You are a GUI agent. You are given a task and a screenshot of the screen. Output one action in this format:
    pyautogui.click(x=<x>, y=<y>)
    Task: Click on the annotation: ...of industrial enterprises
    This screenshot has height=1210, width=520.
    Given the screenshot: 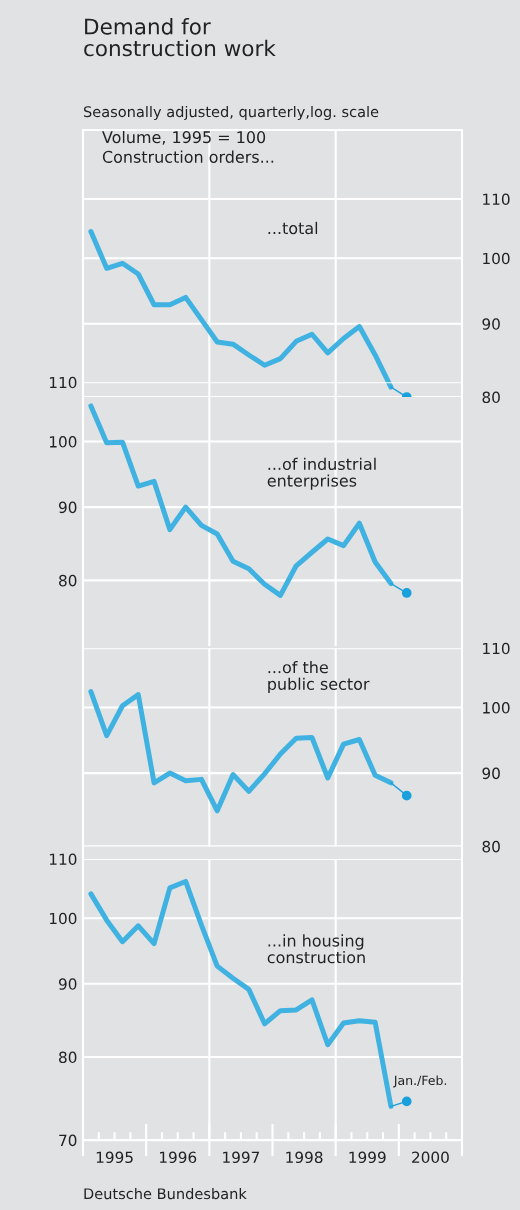 What is the action you would take?
    pyautogui.click(x=321, y=473)
    